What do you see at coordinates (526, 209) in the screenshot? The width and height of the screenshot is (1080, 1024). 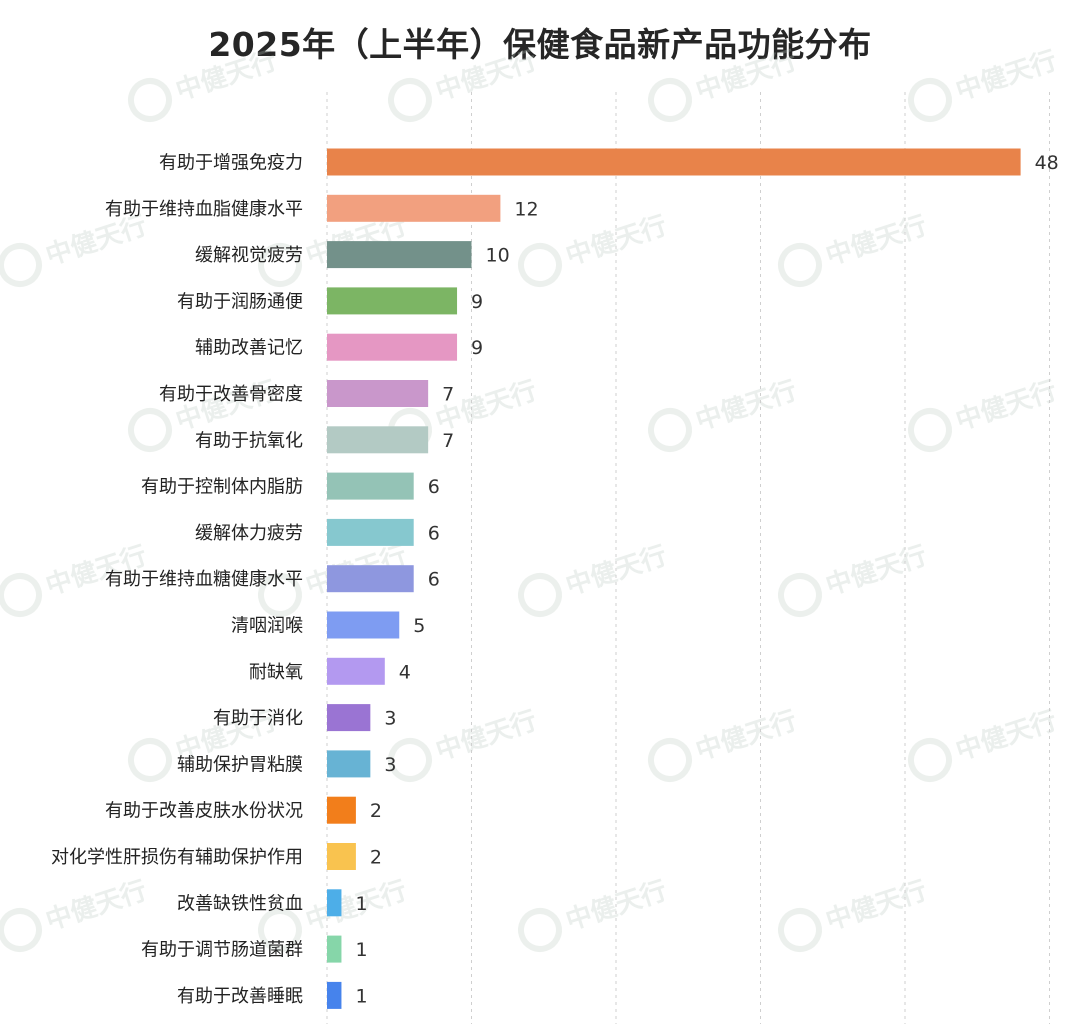 I see `value-label: 12` at bounding box center [526, 209].